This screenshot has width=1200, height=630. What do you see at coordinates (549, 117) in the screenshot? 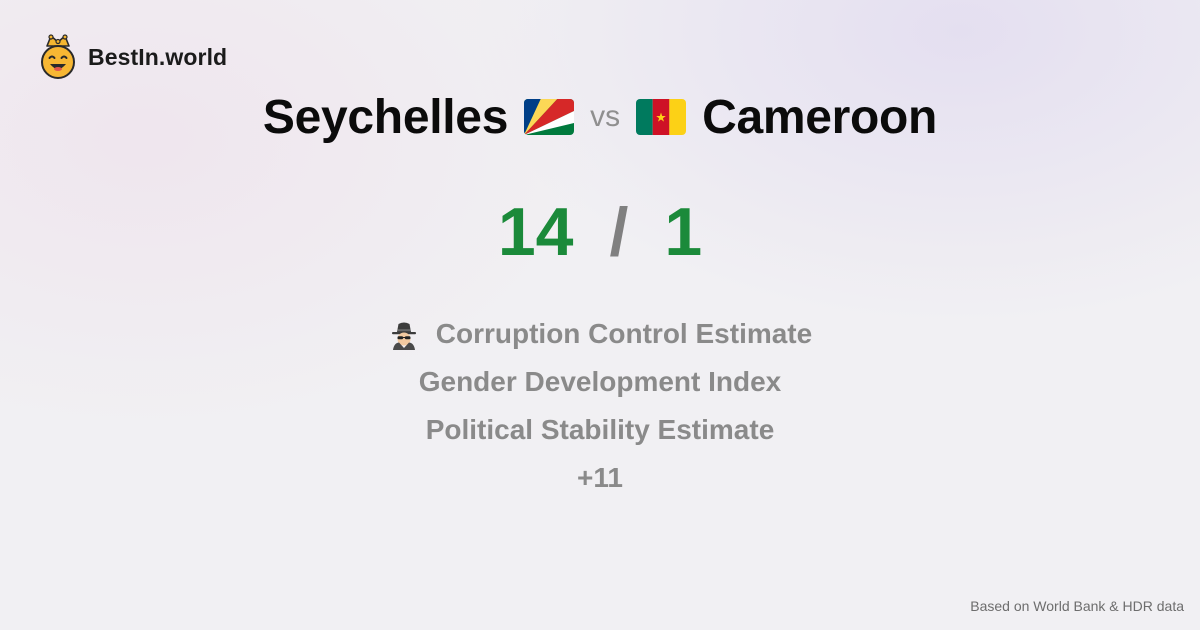
I see `seychelles-flag-icon` at bounding box center [549, 117].